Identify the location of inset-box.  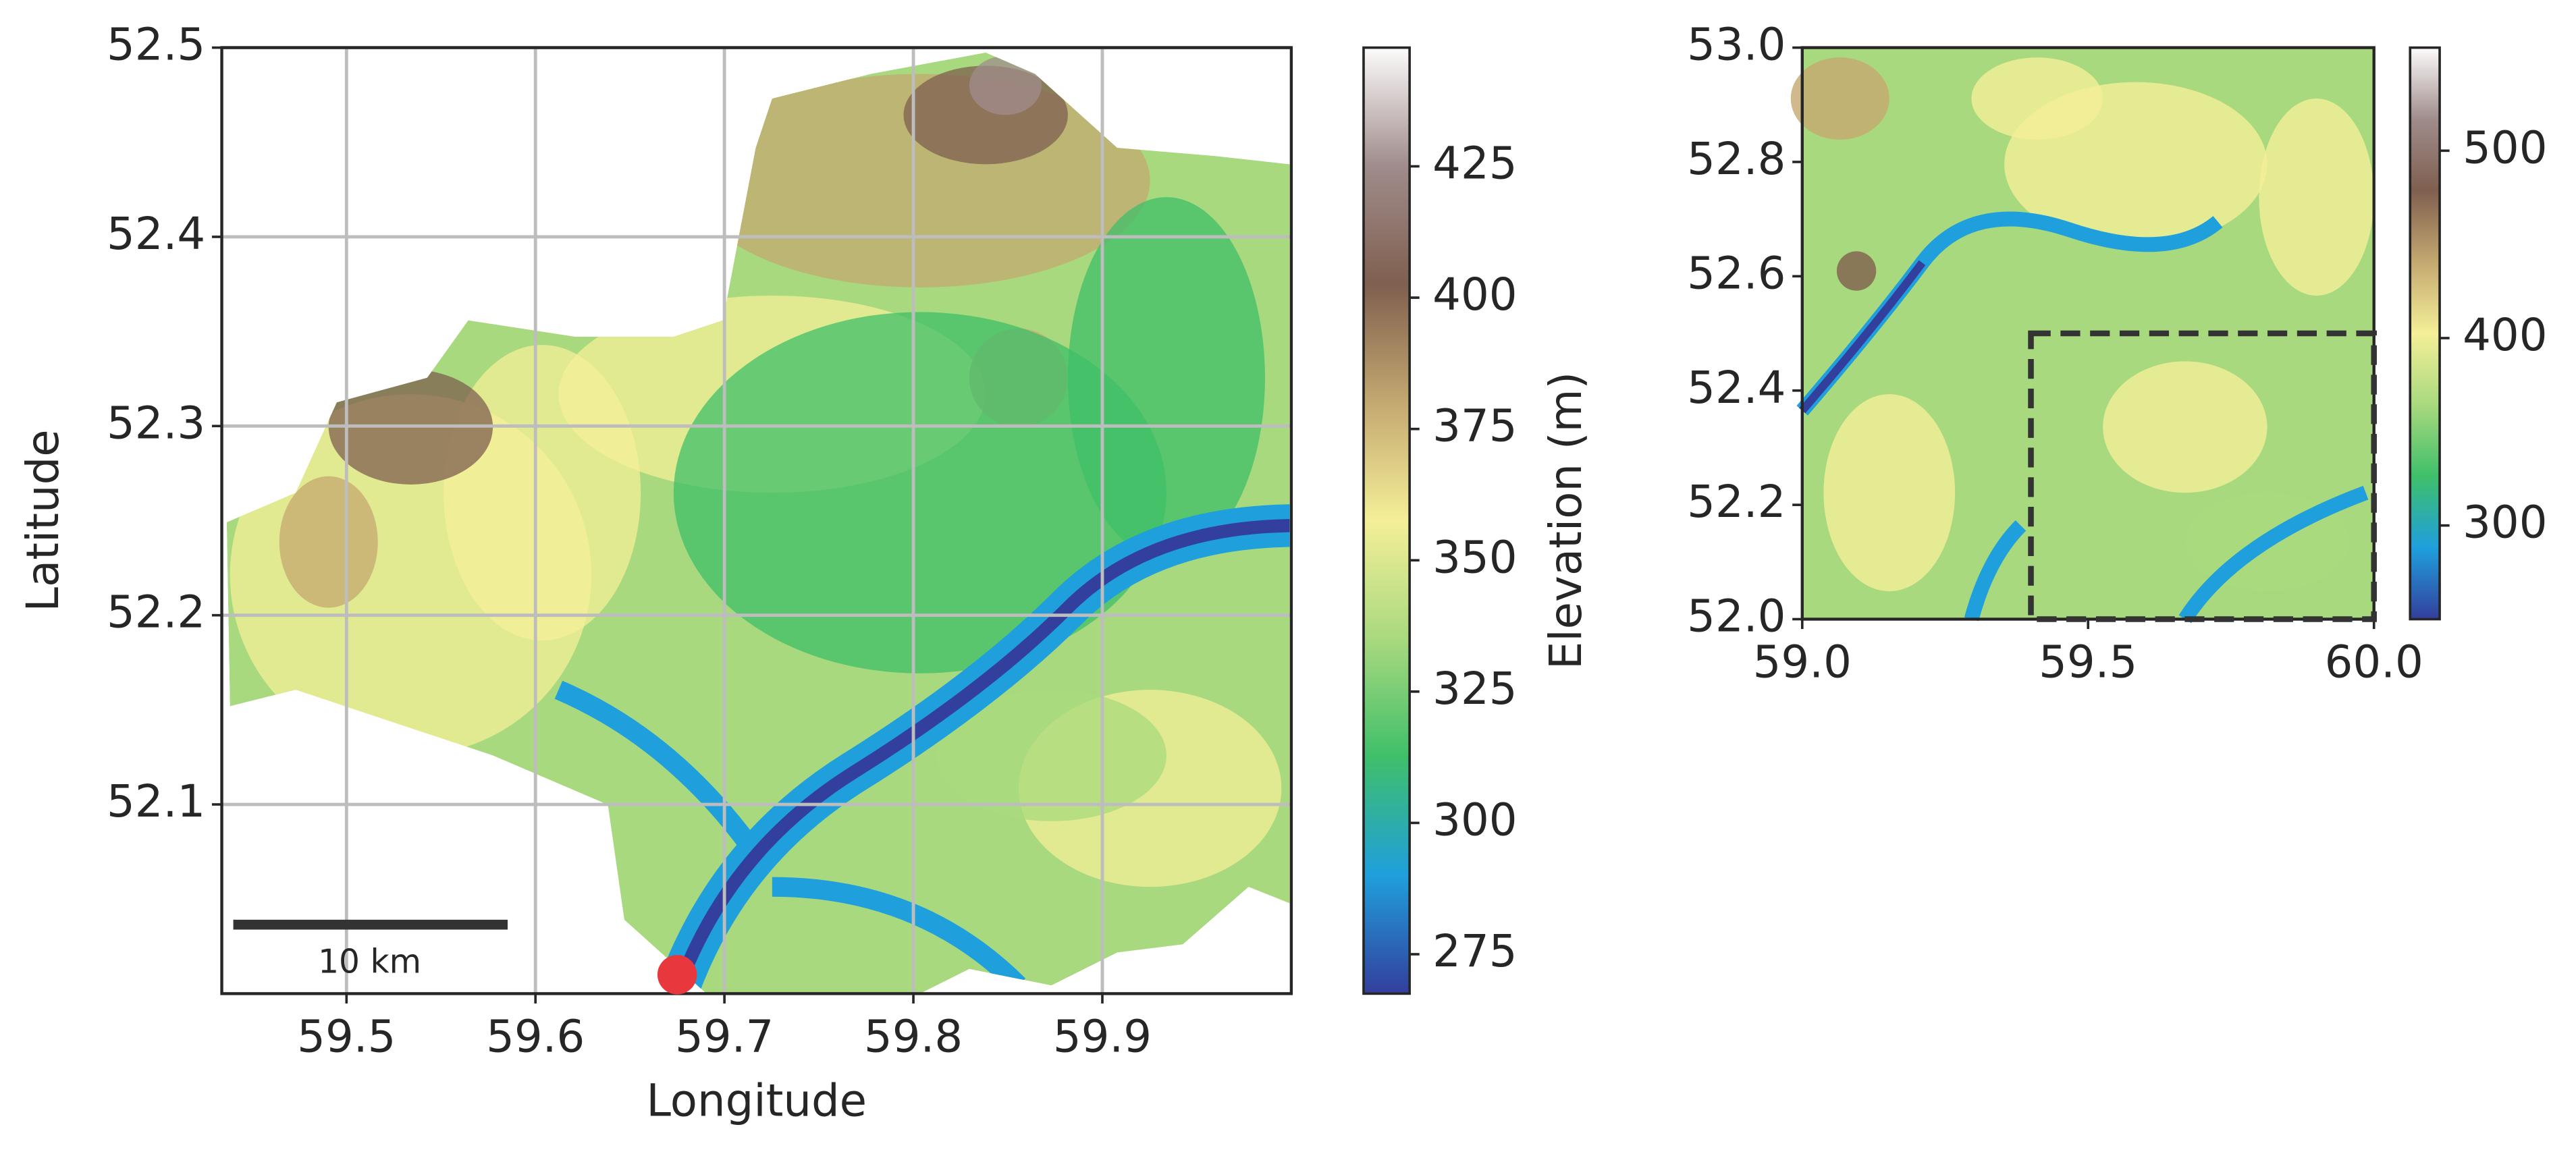
(2202, 476).